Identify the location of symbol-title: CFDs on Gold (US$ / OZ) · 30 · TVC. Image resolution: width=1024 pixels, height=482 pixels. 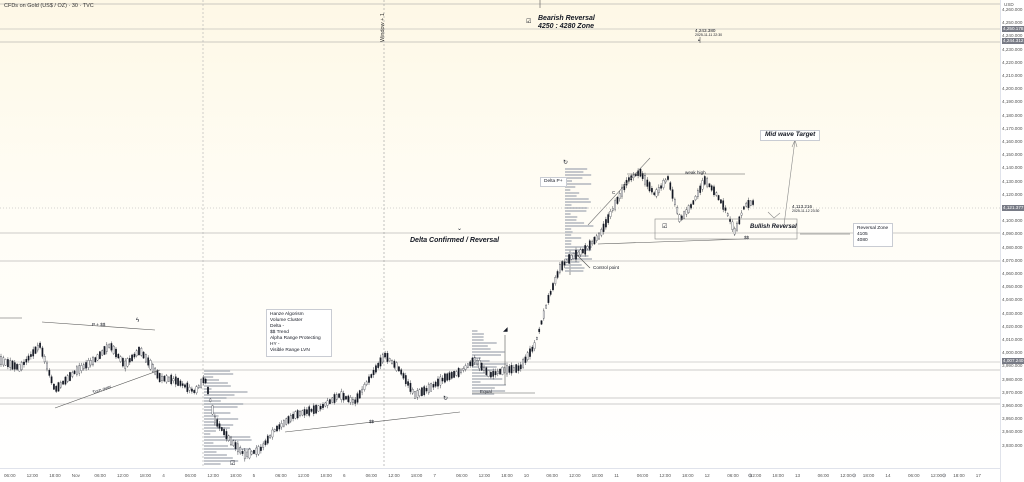
(49, 6).